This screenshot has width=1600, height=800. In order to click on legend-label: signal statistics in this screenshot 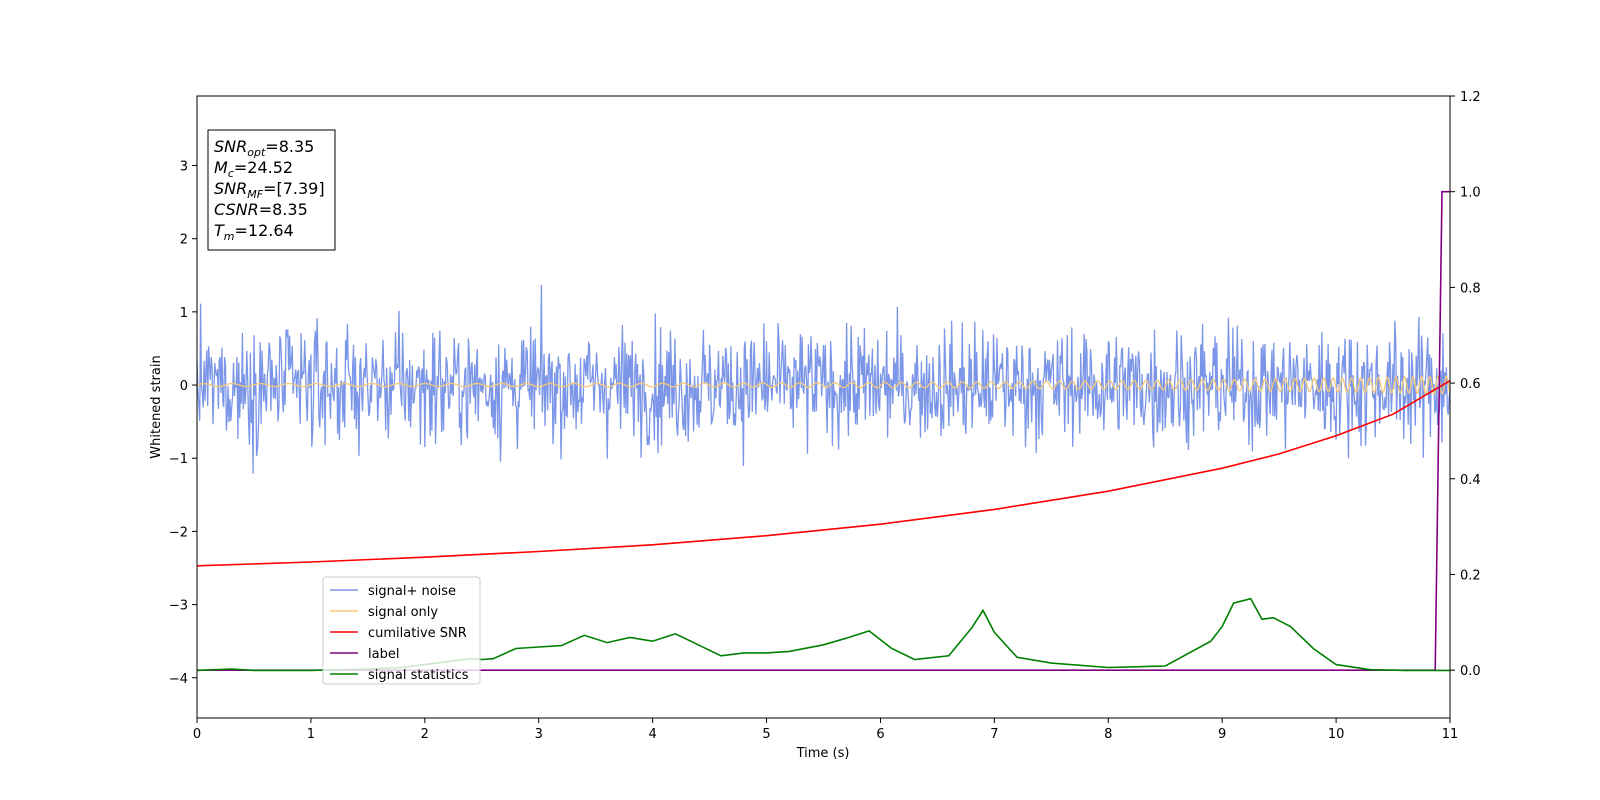, I will do `click(418, 675)`.